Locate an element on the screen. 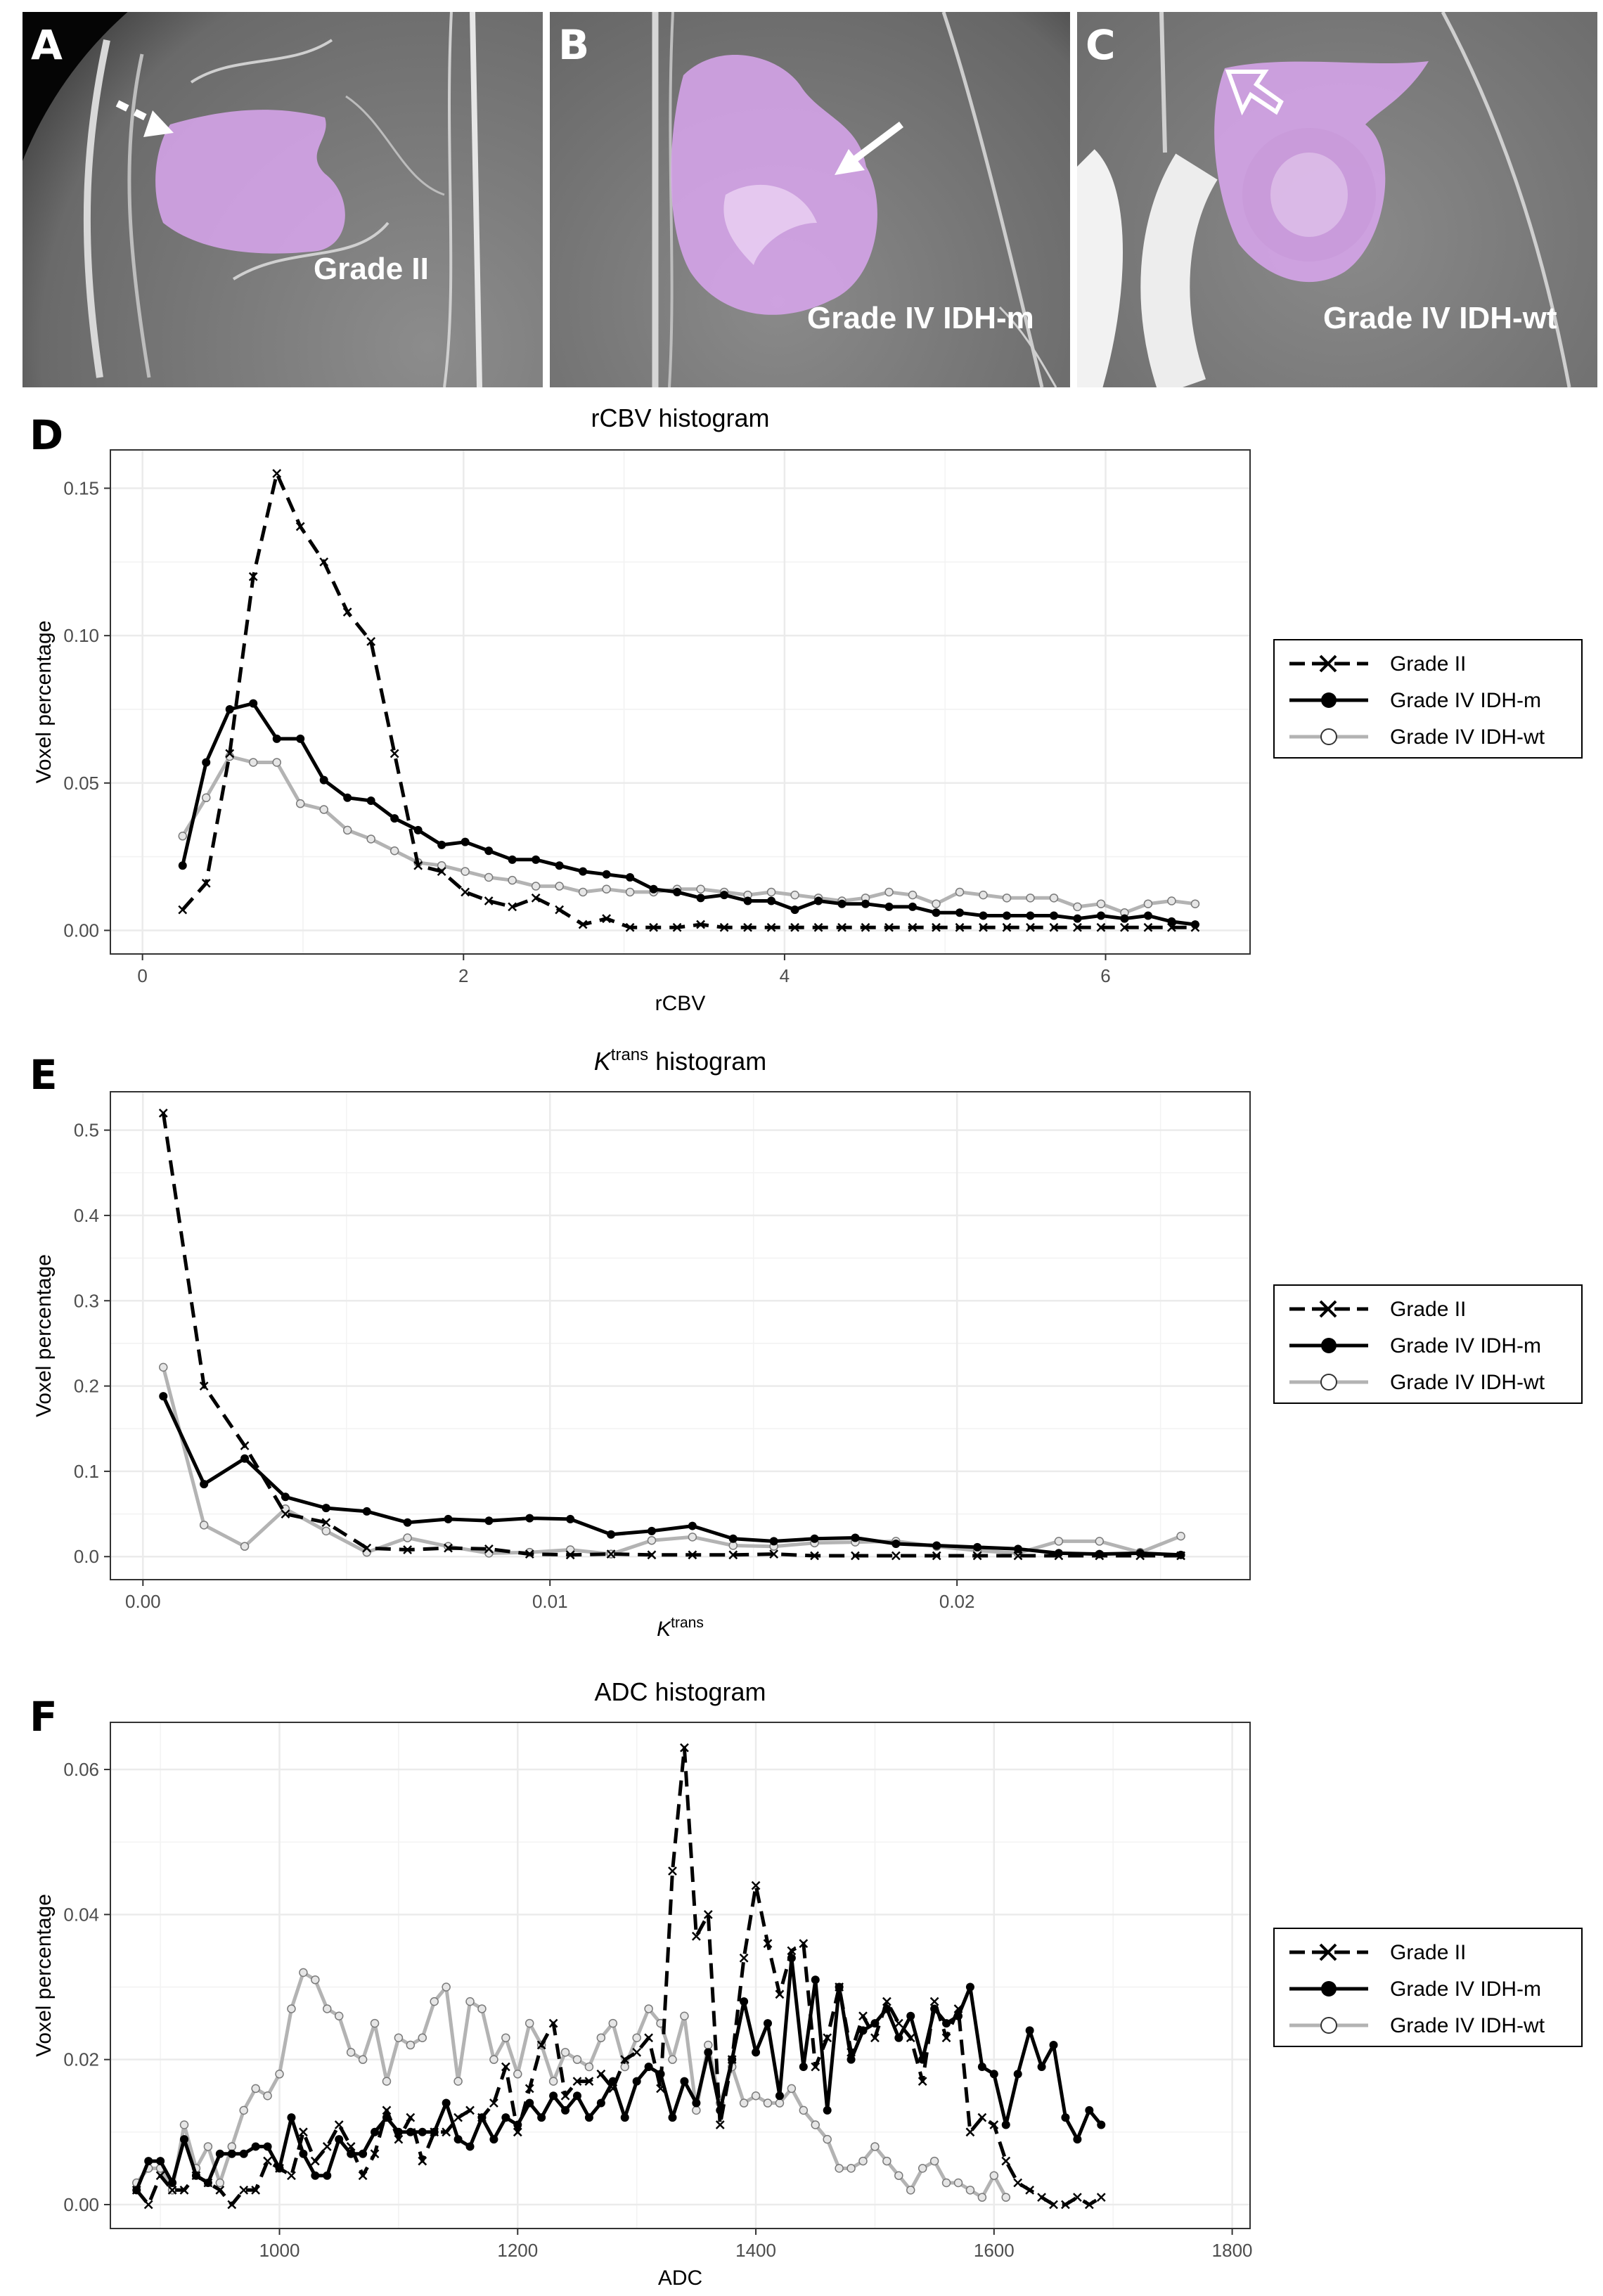  x-axis-label-symbol: K is located at coordinates (664, 1629).